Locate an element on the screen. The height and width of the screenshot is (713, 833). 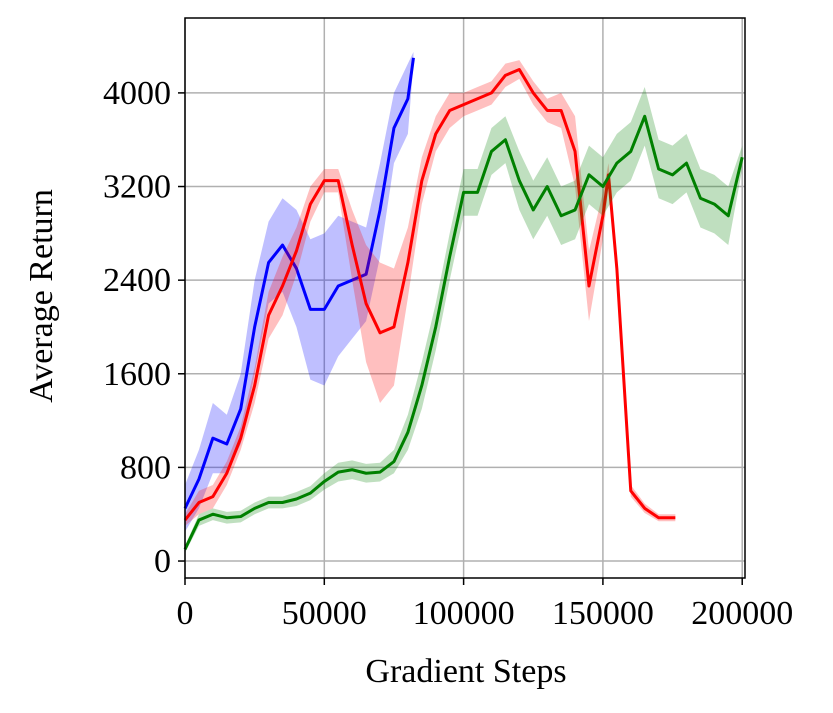
y-tick-label: 1600 is located at coordinates (137, 374).